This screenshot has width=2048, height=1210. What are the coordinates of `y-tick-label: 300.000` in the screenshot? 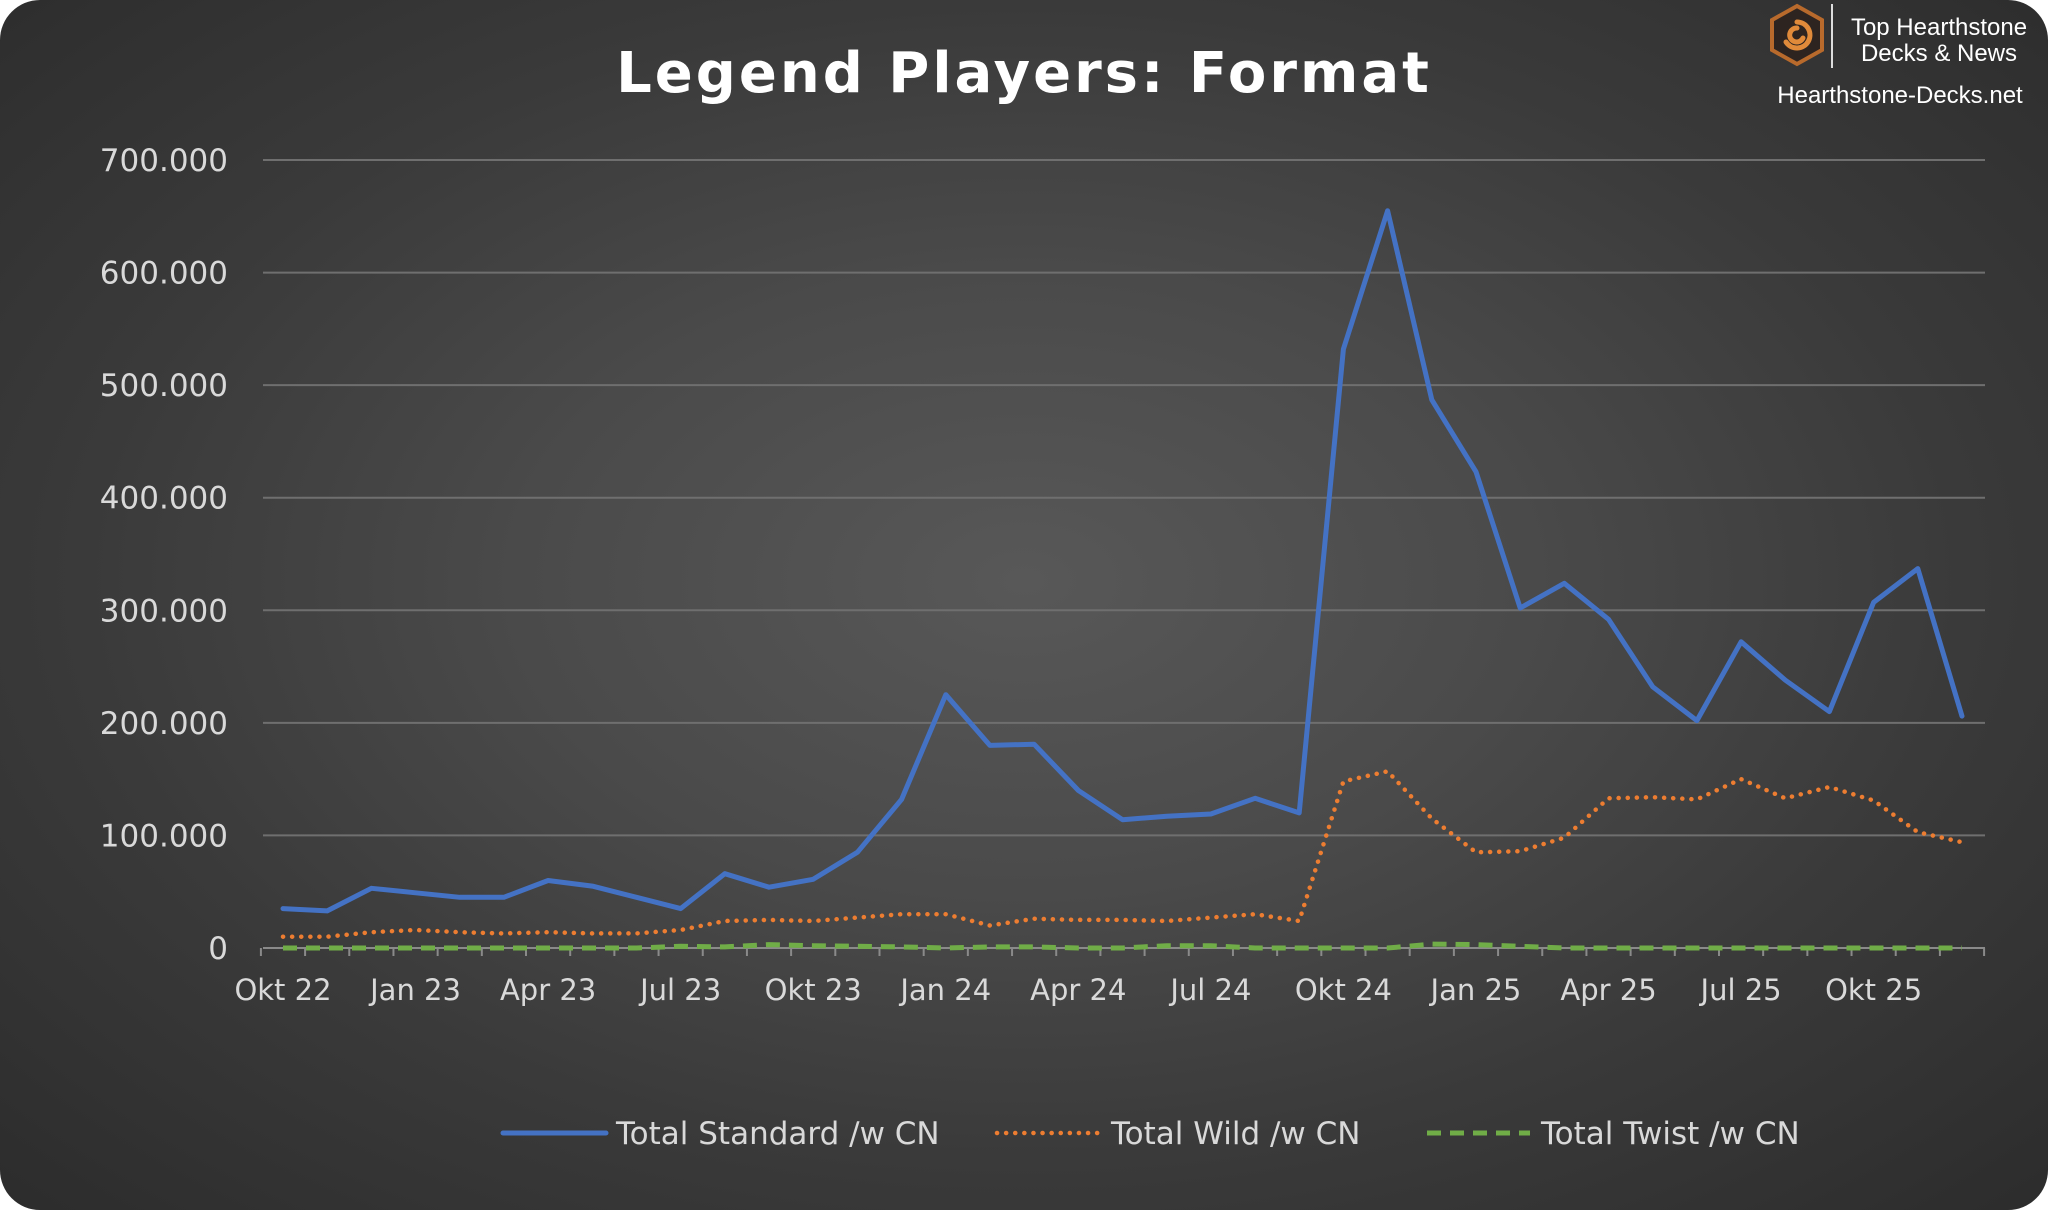 It's located at (164, 611).